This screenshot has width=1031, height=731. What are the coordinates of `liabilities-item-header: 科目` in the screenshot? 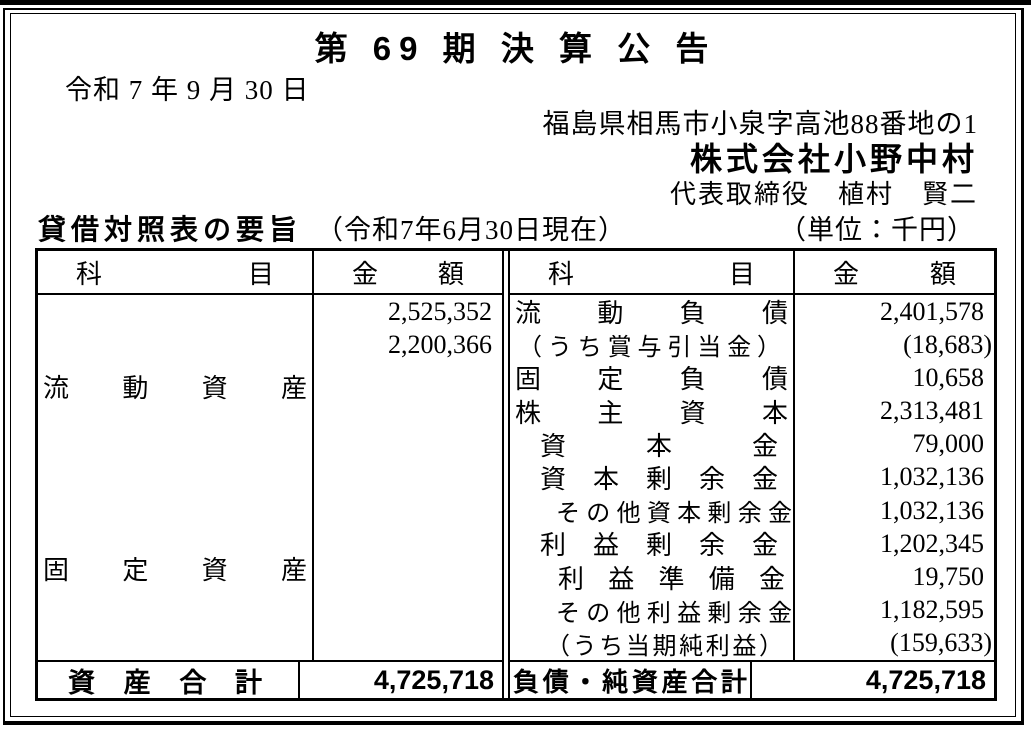 It's located at (651, 272).